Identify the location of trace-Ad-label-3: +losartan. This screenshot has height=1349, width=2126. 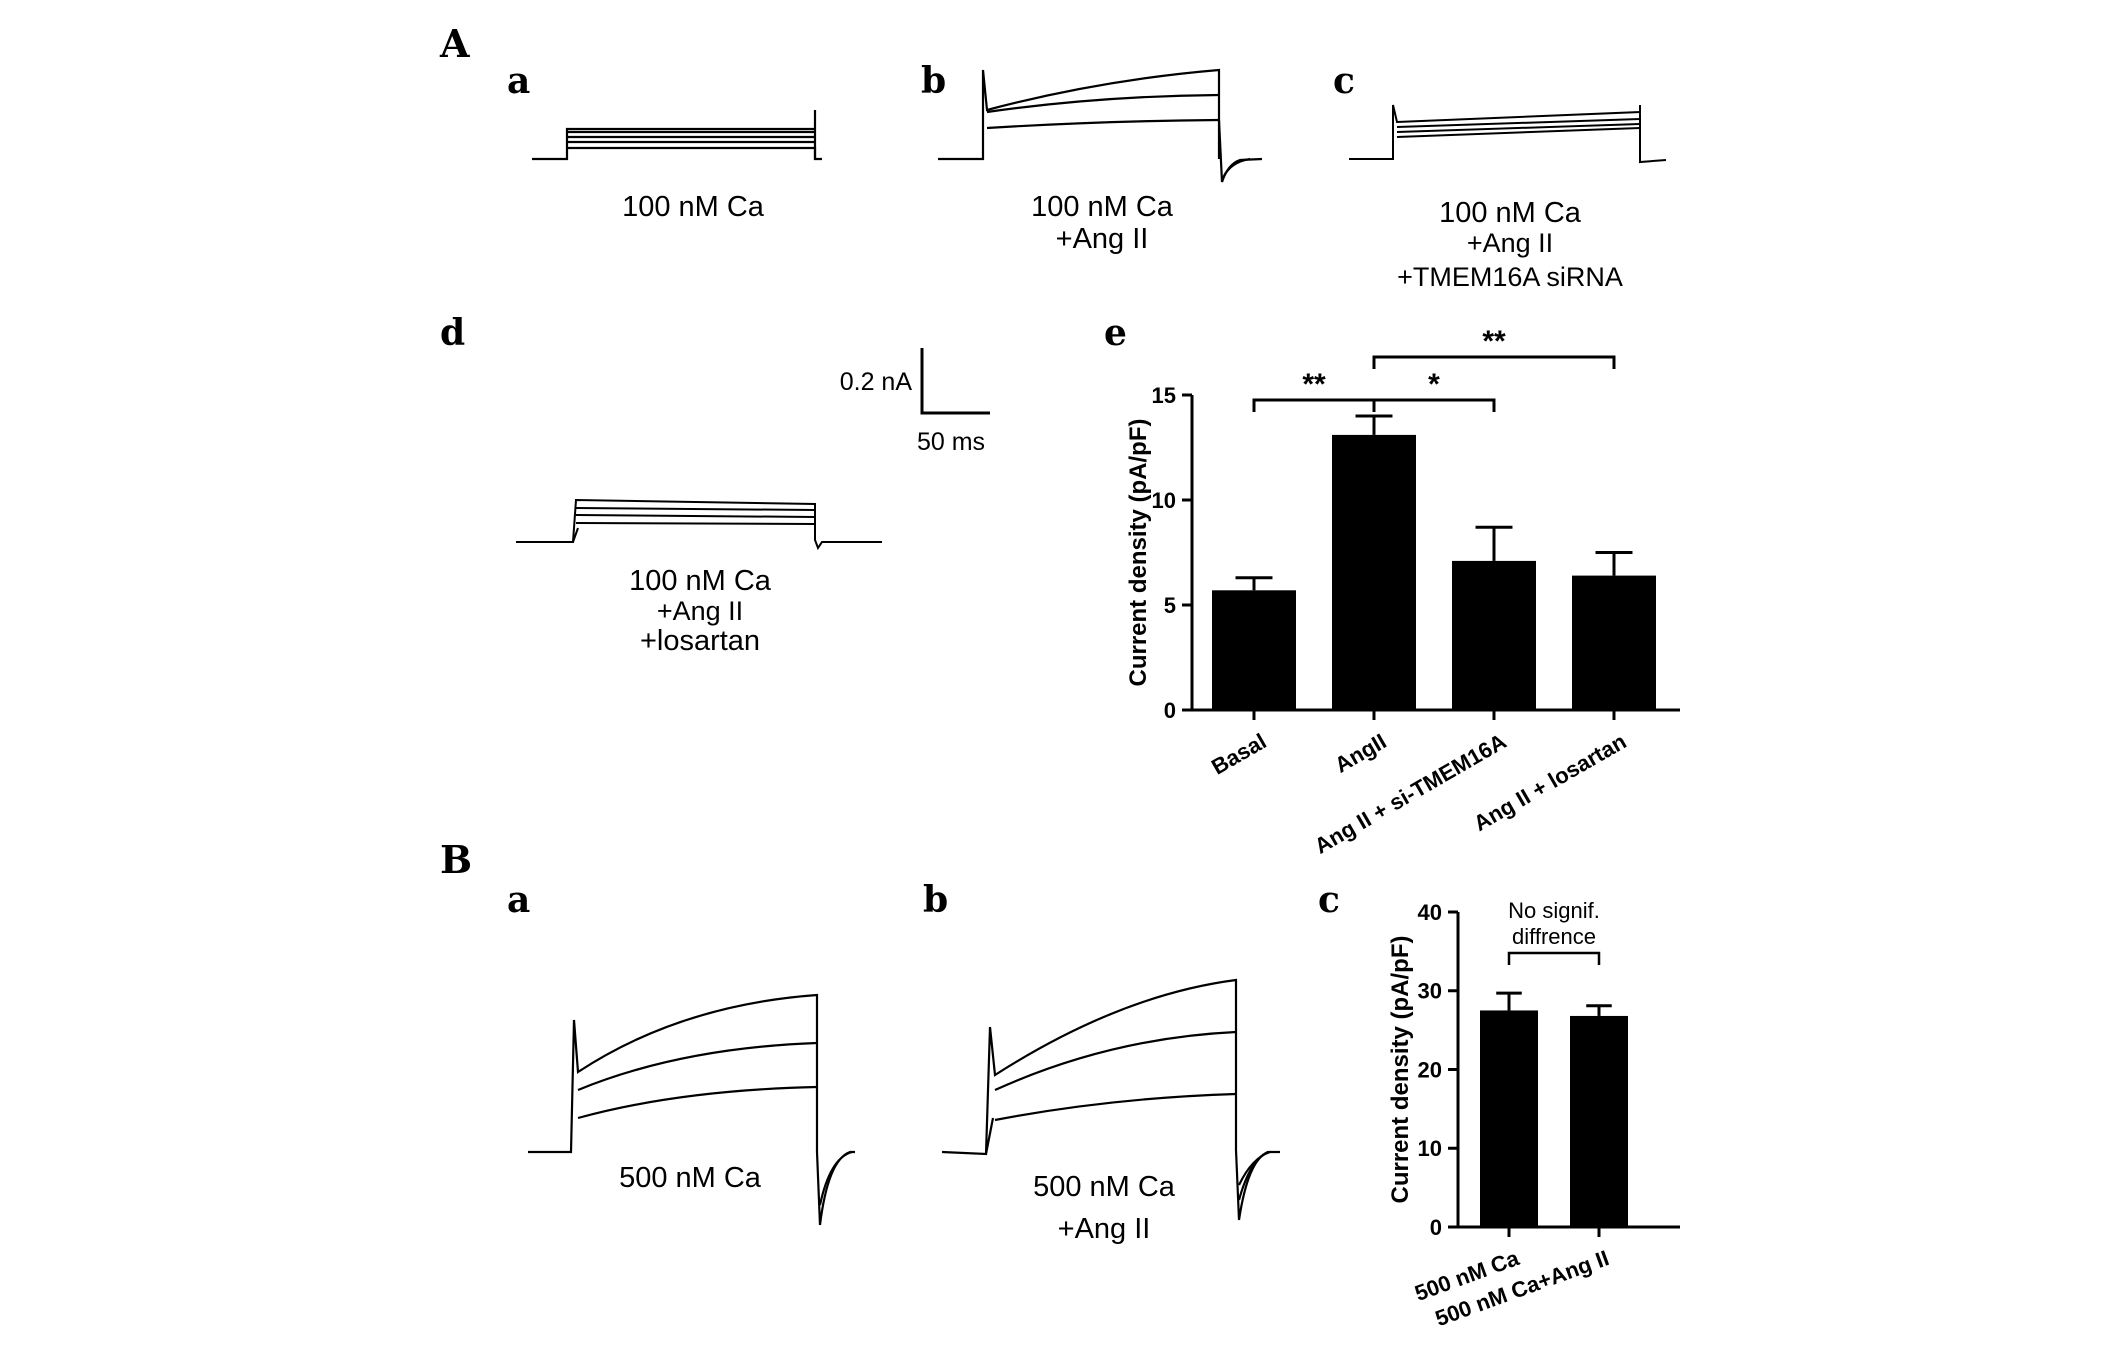
(700, 641).